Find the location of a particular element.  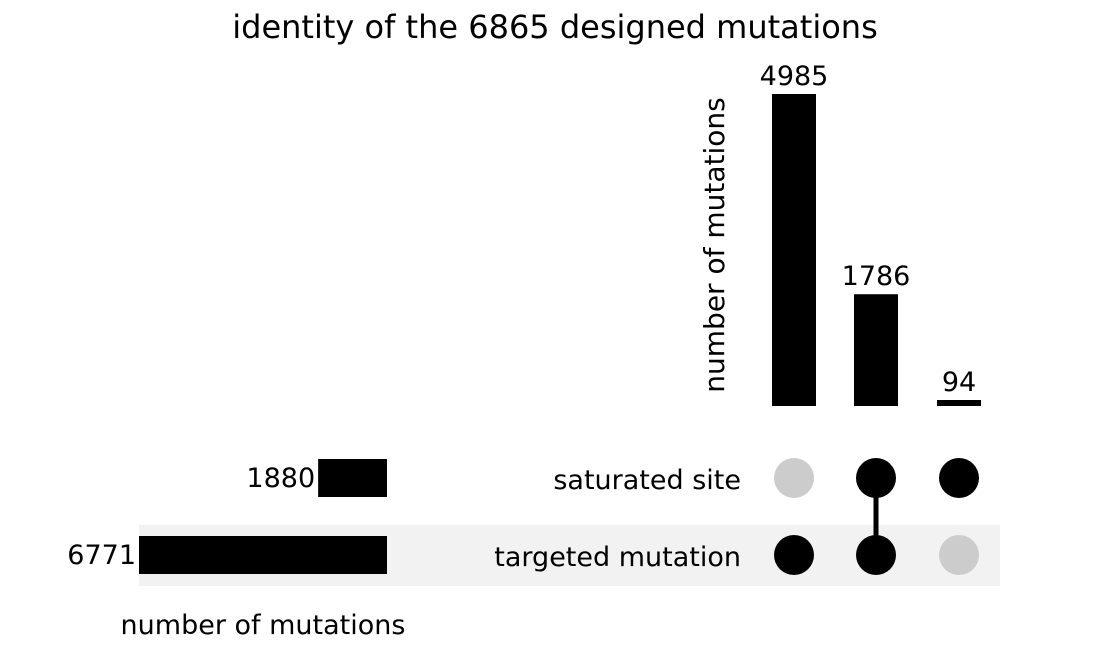

chart-title: identity of the 6865 designed mutations is located at coordinates (554, 27).